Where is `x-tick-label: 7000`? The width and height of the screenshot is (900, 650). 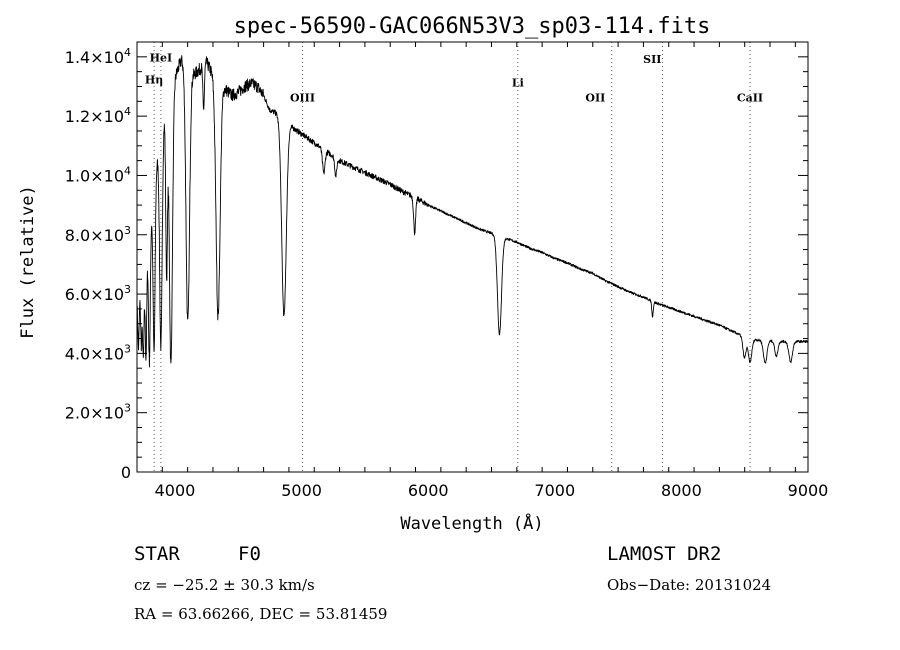
x-tick-label: 7000 is located at coordinates (554, 490).